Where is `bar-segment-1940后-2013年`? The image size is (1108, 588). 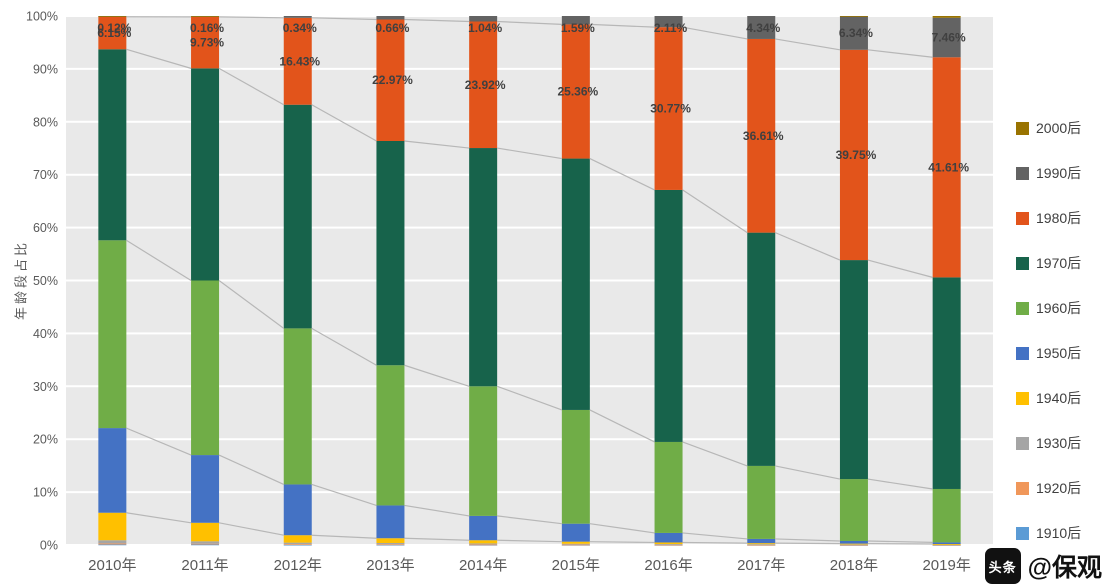 bar-segment-1940后-2013年 is located at coordinates (390, 540).